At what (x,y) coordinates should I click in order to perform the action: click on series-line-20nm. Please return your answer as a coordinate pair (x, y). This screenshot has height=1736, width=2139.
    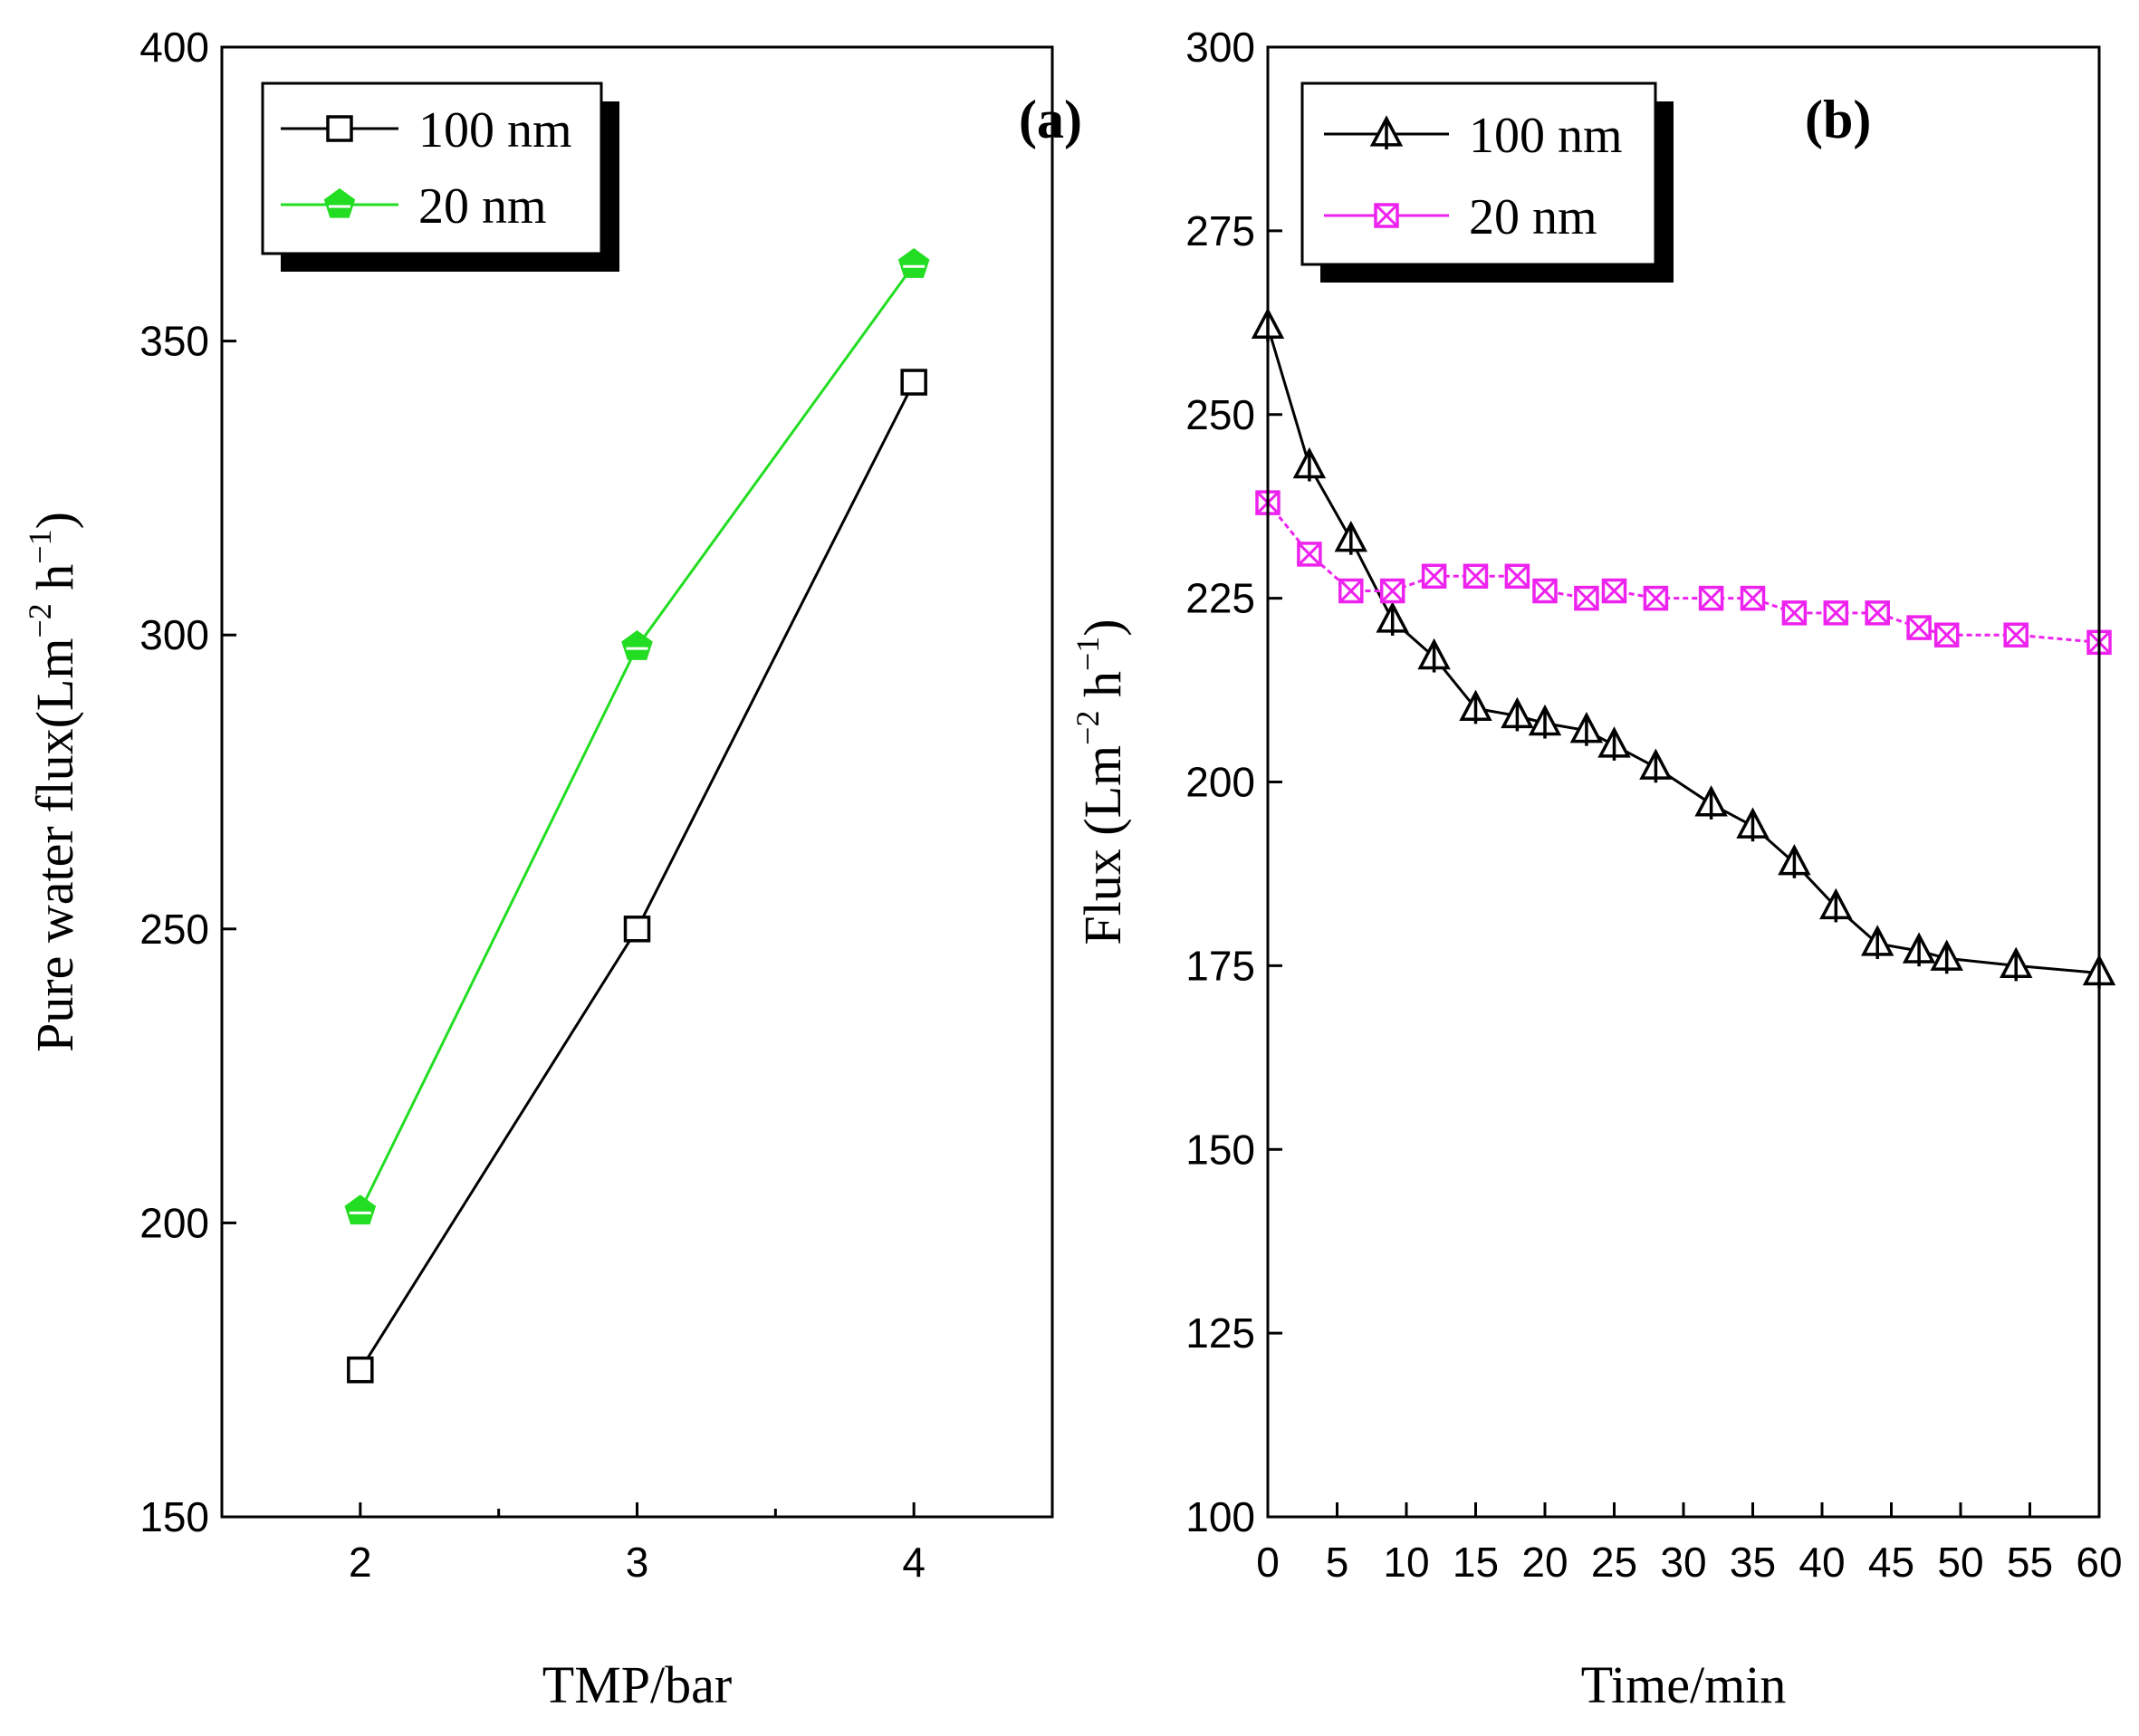
    Looking at the image, I should click on (637, 738).